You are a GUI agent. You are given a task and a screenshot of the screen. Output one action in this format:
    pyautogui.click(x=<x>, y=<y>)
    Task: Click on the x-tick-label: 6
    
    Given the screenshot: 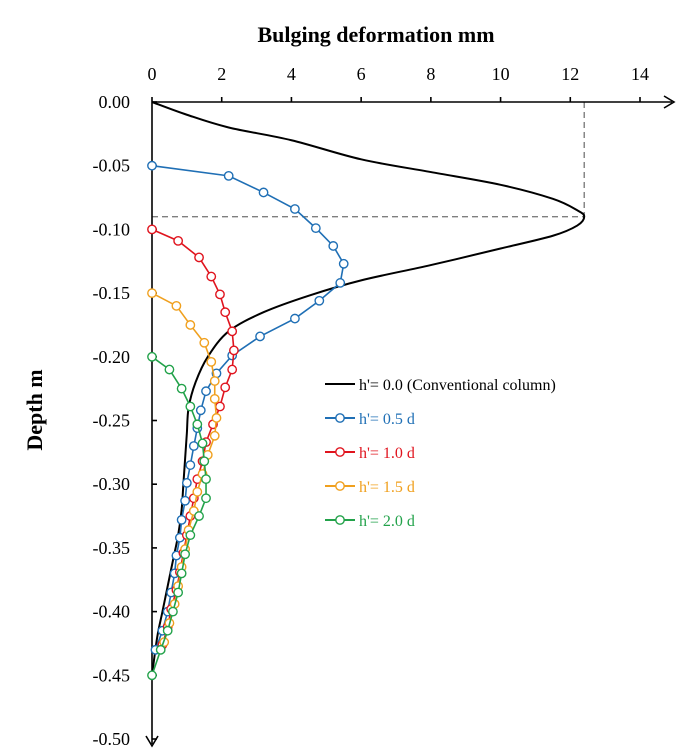 What is the action you would take?
    pyautogui.click(x=361, y=74)
    